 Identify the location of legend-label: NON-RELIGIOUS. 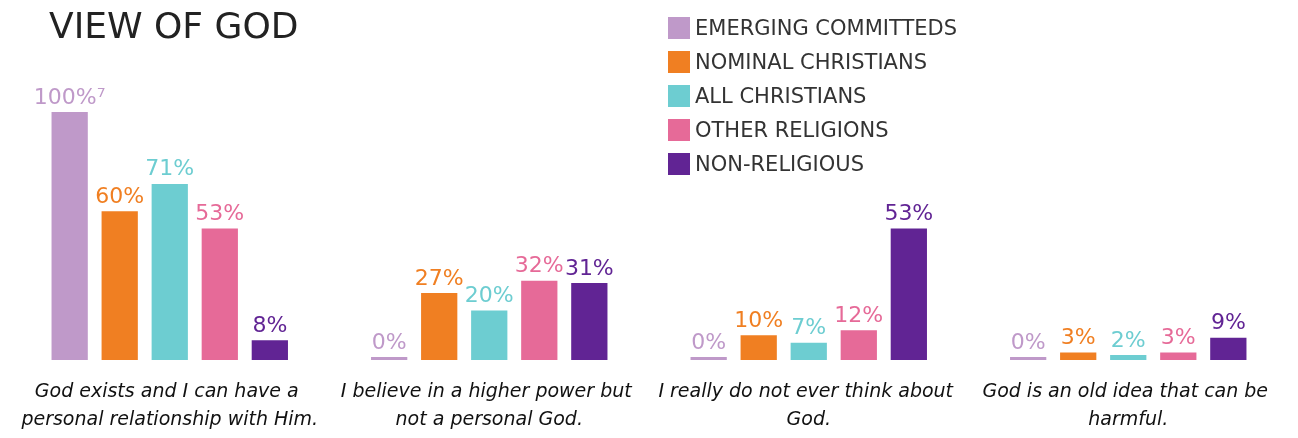
(779, 164).